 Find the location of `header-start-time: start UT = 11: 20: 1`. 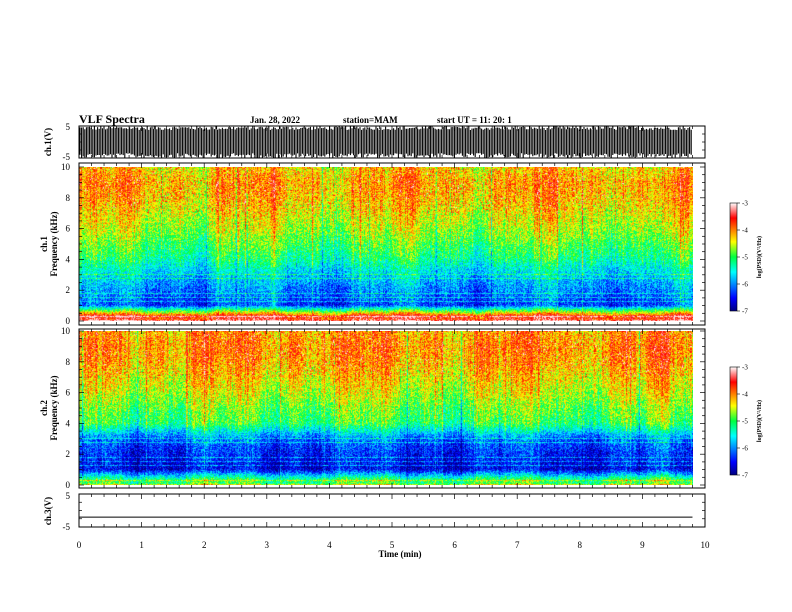

header-start-time: start UT = 11: 20: 1 is located at coordinates (474, 120).